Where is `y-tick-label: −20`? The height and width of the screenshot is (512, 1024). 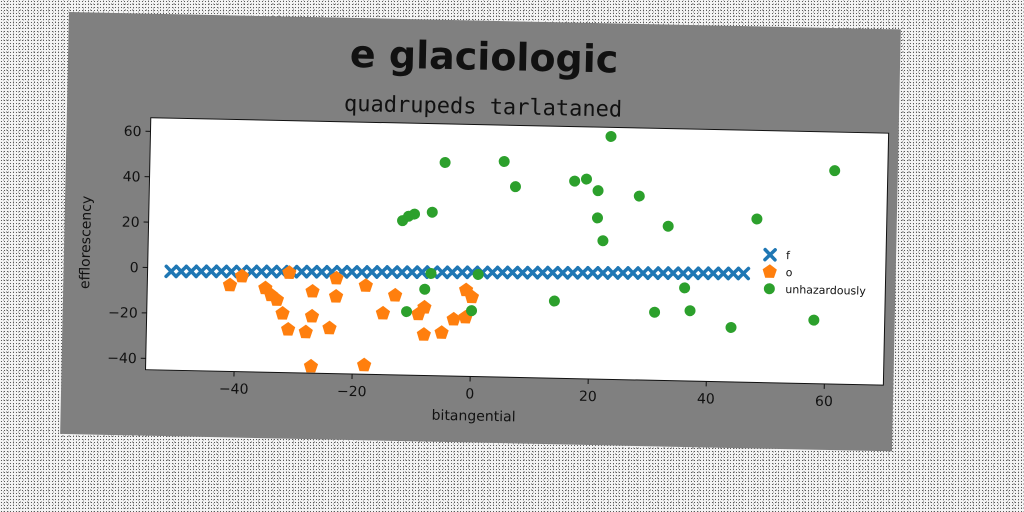
y-tick-label: −20 is located at coordinates (123, 313).